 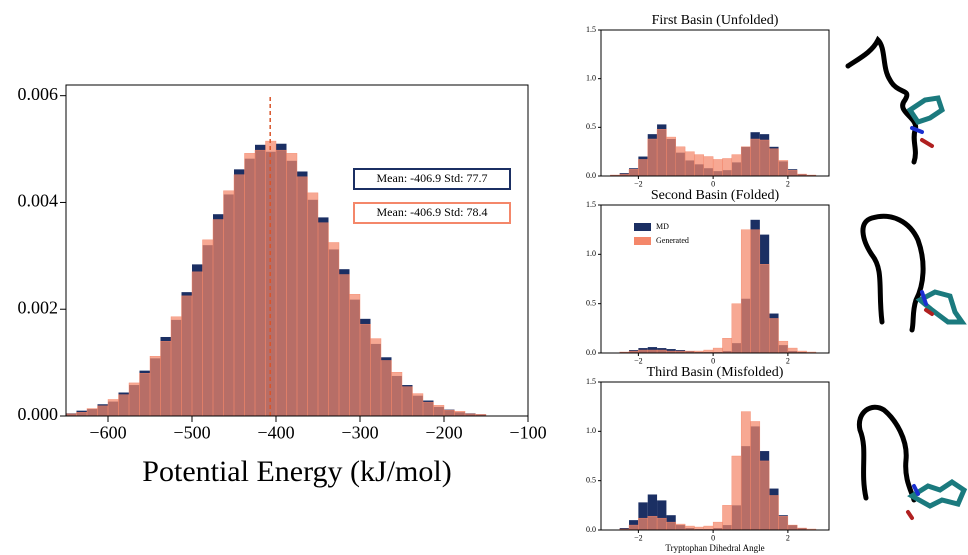 What do you see at coordinates (359, 433) in the screenshot?
I see `x-tick-label: −300` at bounding box center [359, 433].